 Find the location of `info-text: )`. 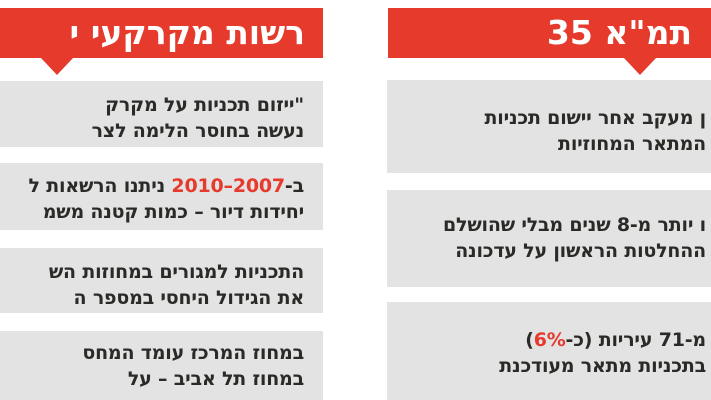

info-text: ) is located at coordinates (529, 340).